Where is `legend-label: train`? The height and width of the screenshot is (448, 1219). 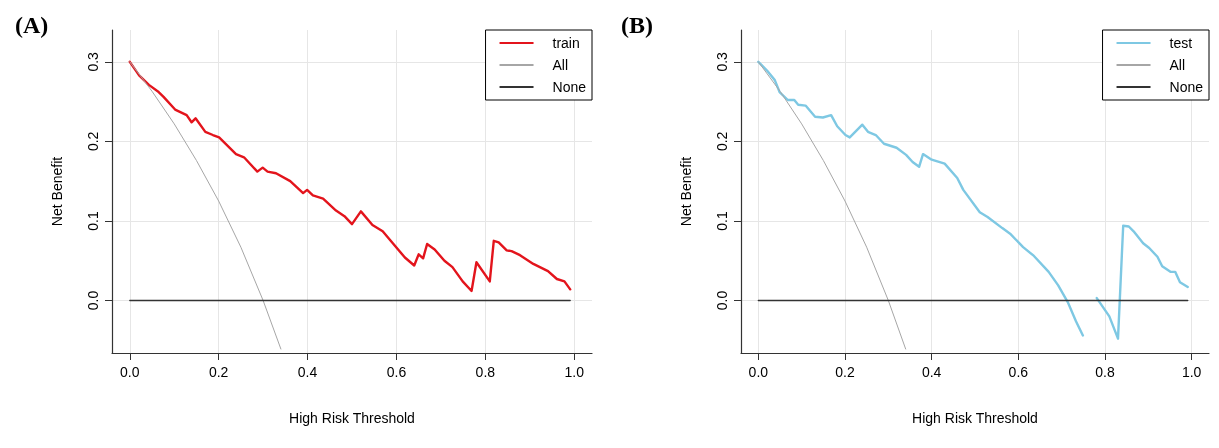 legend-label: train is located at coordinates (566, 43).